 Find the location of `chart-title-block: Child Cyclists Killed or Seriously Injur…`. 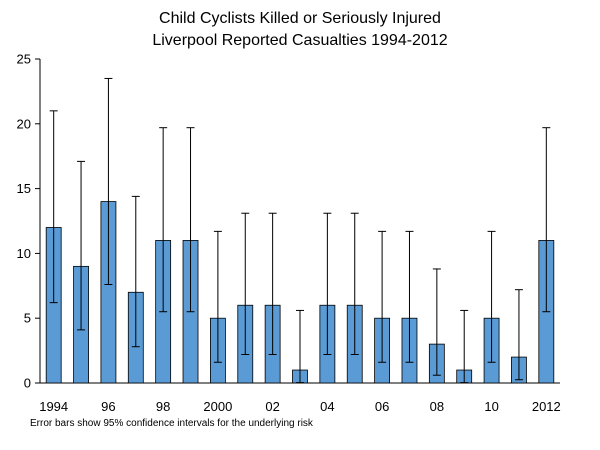

chart-title-block: Child Cyclists Killed or Seriously Injur… is located at coordinates (300, 30).